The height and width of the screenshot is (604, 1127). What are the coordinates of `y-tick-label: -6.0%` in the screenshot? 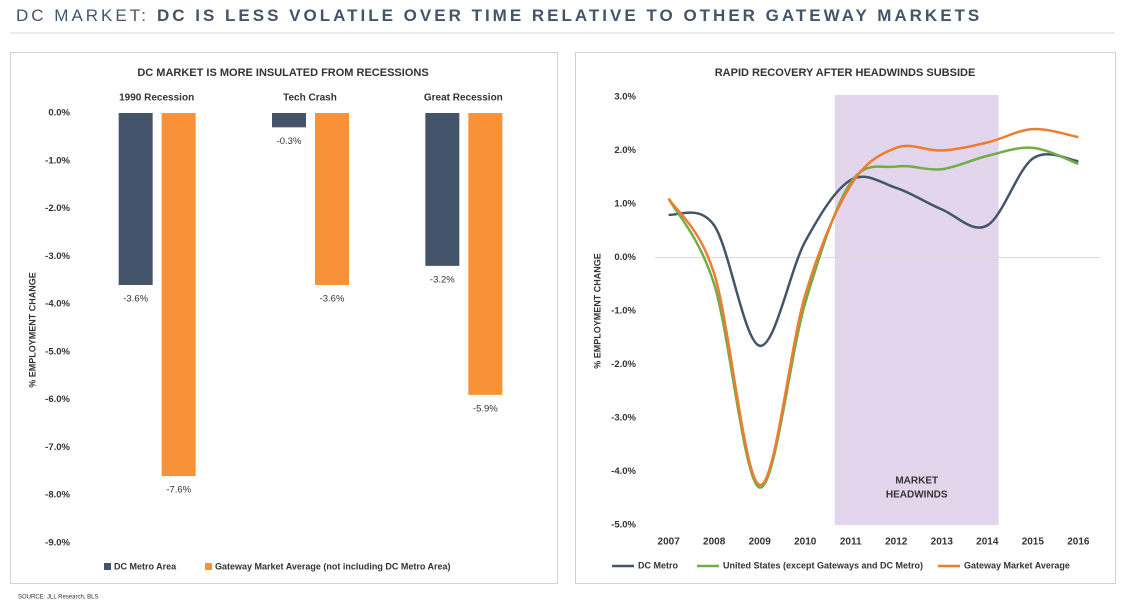 It's located at (57, 399).